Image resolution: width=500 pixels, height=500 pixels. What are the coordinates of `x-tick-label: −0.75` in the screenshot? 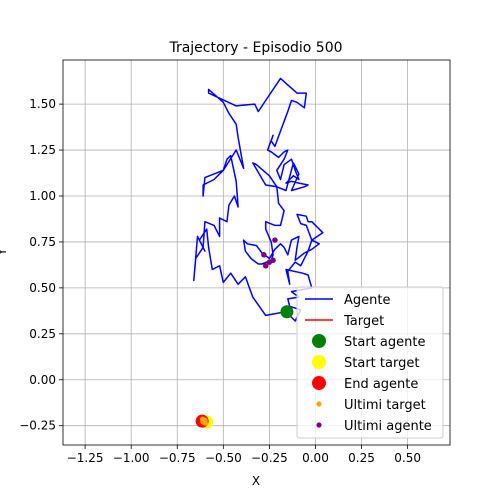 It's located at (177, 458).